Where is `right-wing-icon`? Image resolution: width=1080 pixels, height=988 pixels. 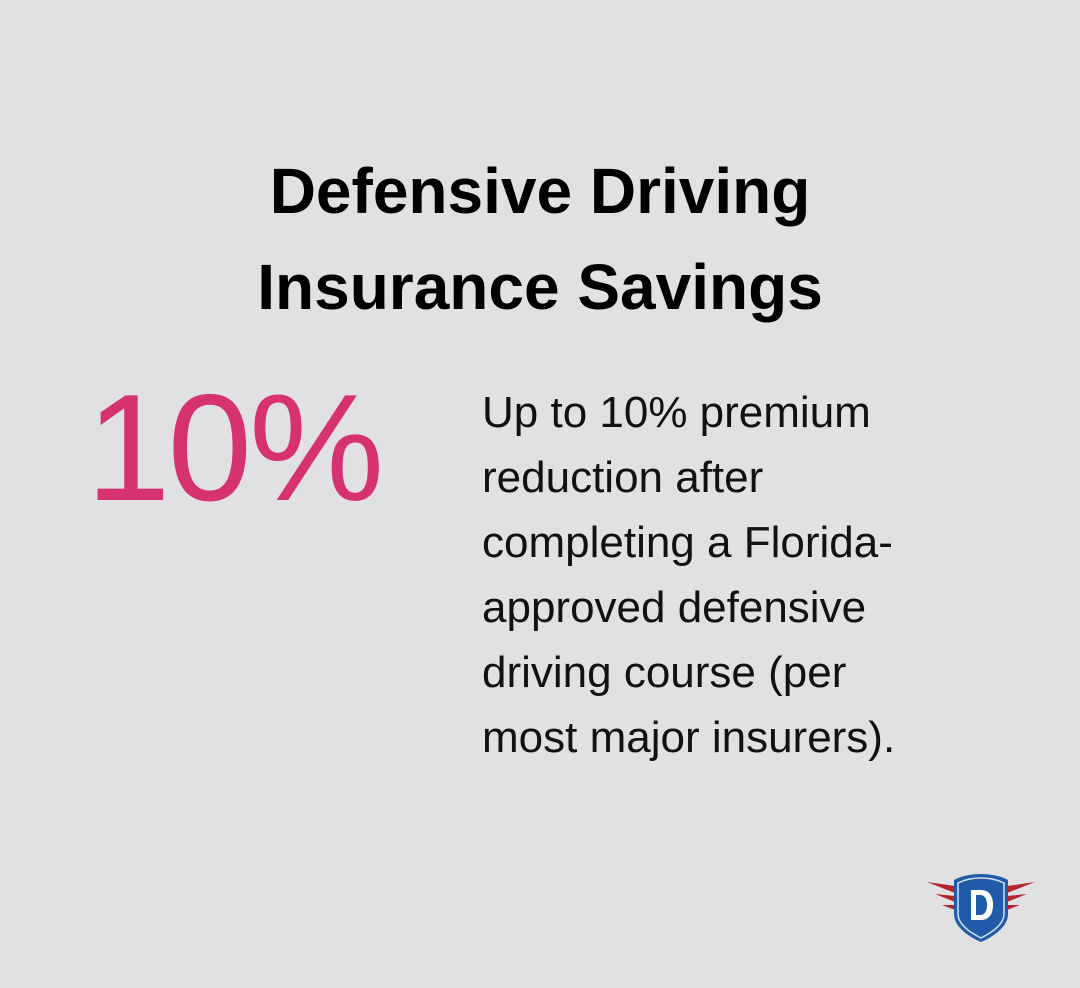
right-wing-icon is located at coordinates (1021, 896).